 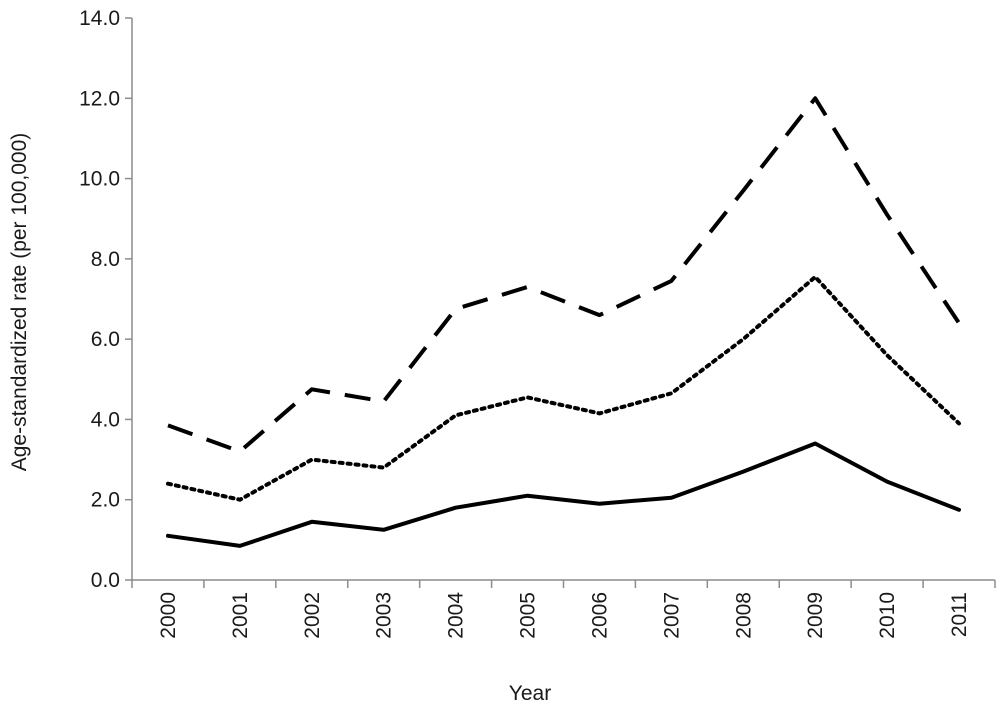 I want to click on y-tick-label: 8.0, so click(x=105, y=259).